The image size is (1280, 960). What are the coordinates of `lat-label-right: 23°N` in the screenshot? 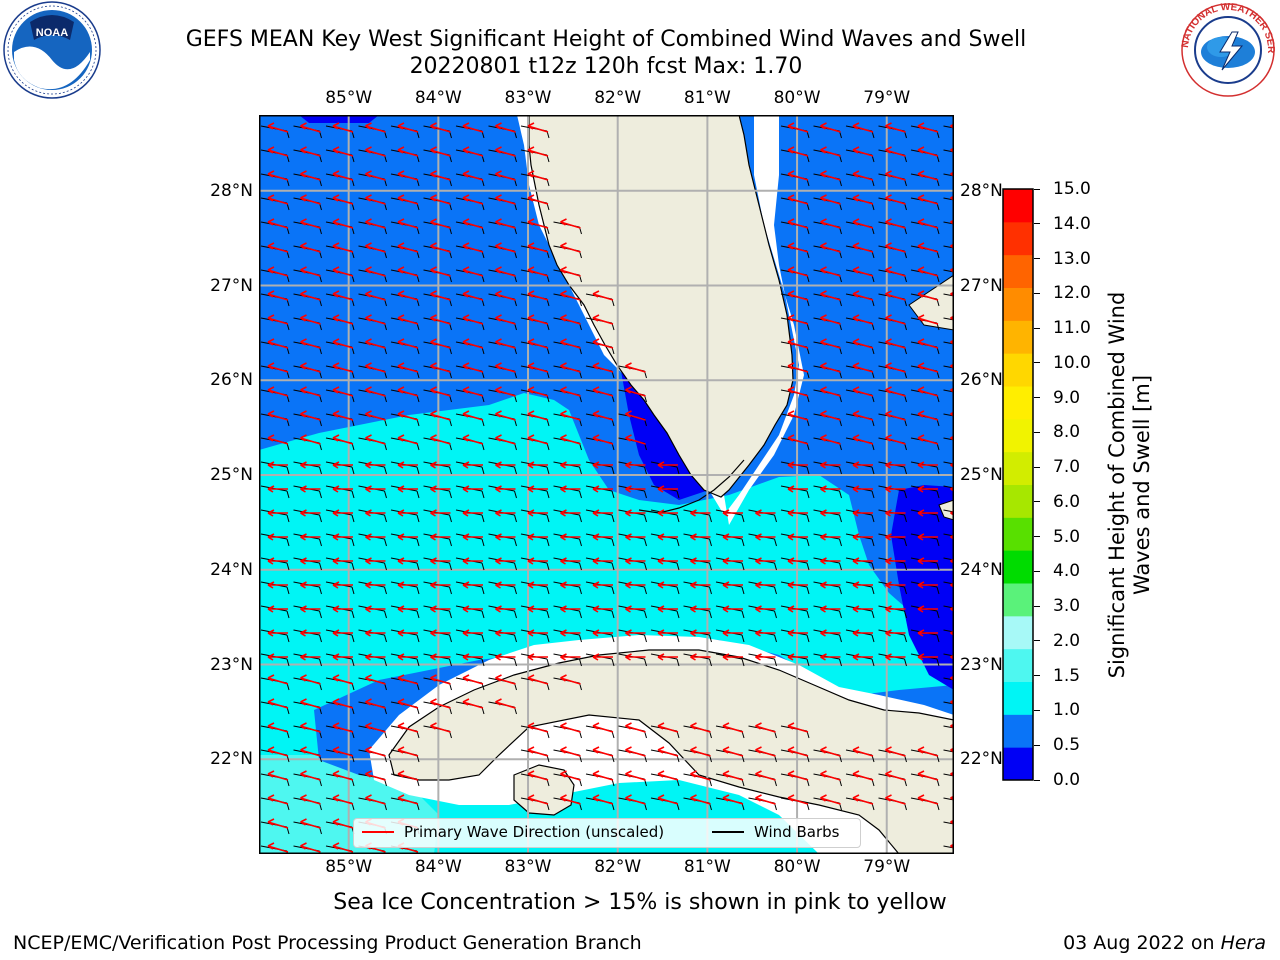 It's located at (981, 664).